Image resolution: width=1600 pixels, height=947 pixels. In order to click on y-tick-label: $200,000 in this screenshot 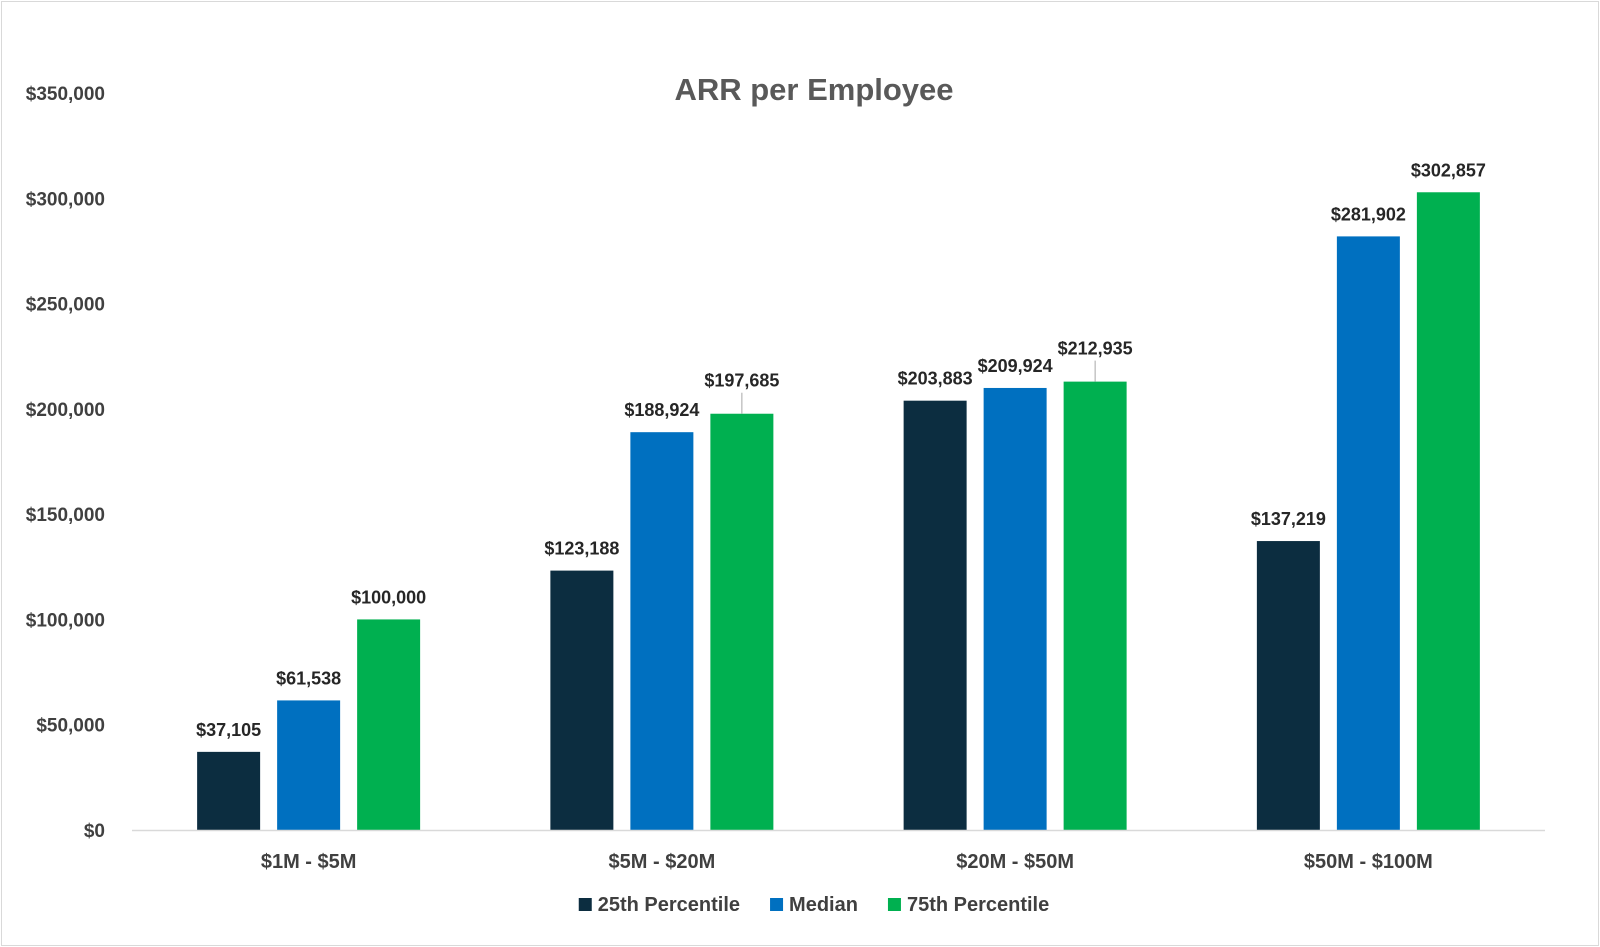, I will do `click(65, 410)`.